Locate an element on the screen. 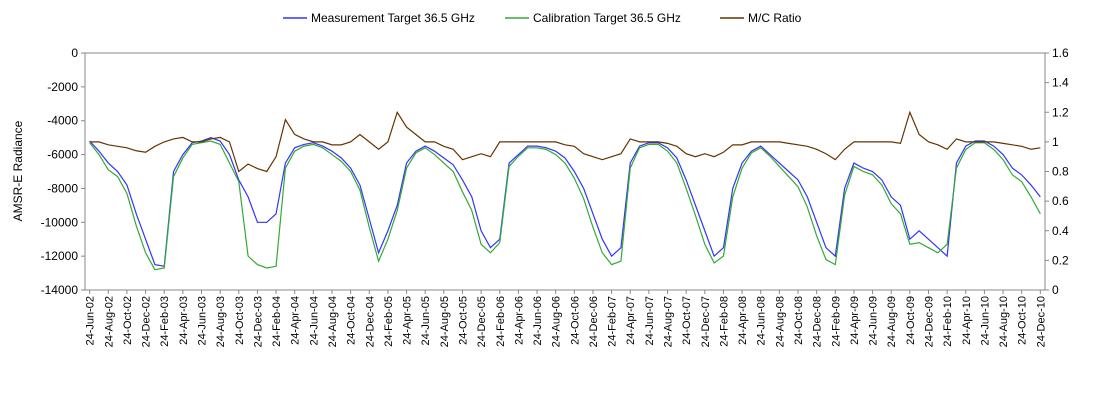 This screenshot has height=400, width=1113. x-tick-label: 24-Dec-03 is located at coordinates (258, 321).